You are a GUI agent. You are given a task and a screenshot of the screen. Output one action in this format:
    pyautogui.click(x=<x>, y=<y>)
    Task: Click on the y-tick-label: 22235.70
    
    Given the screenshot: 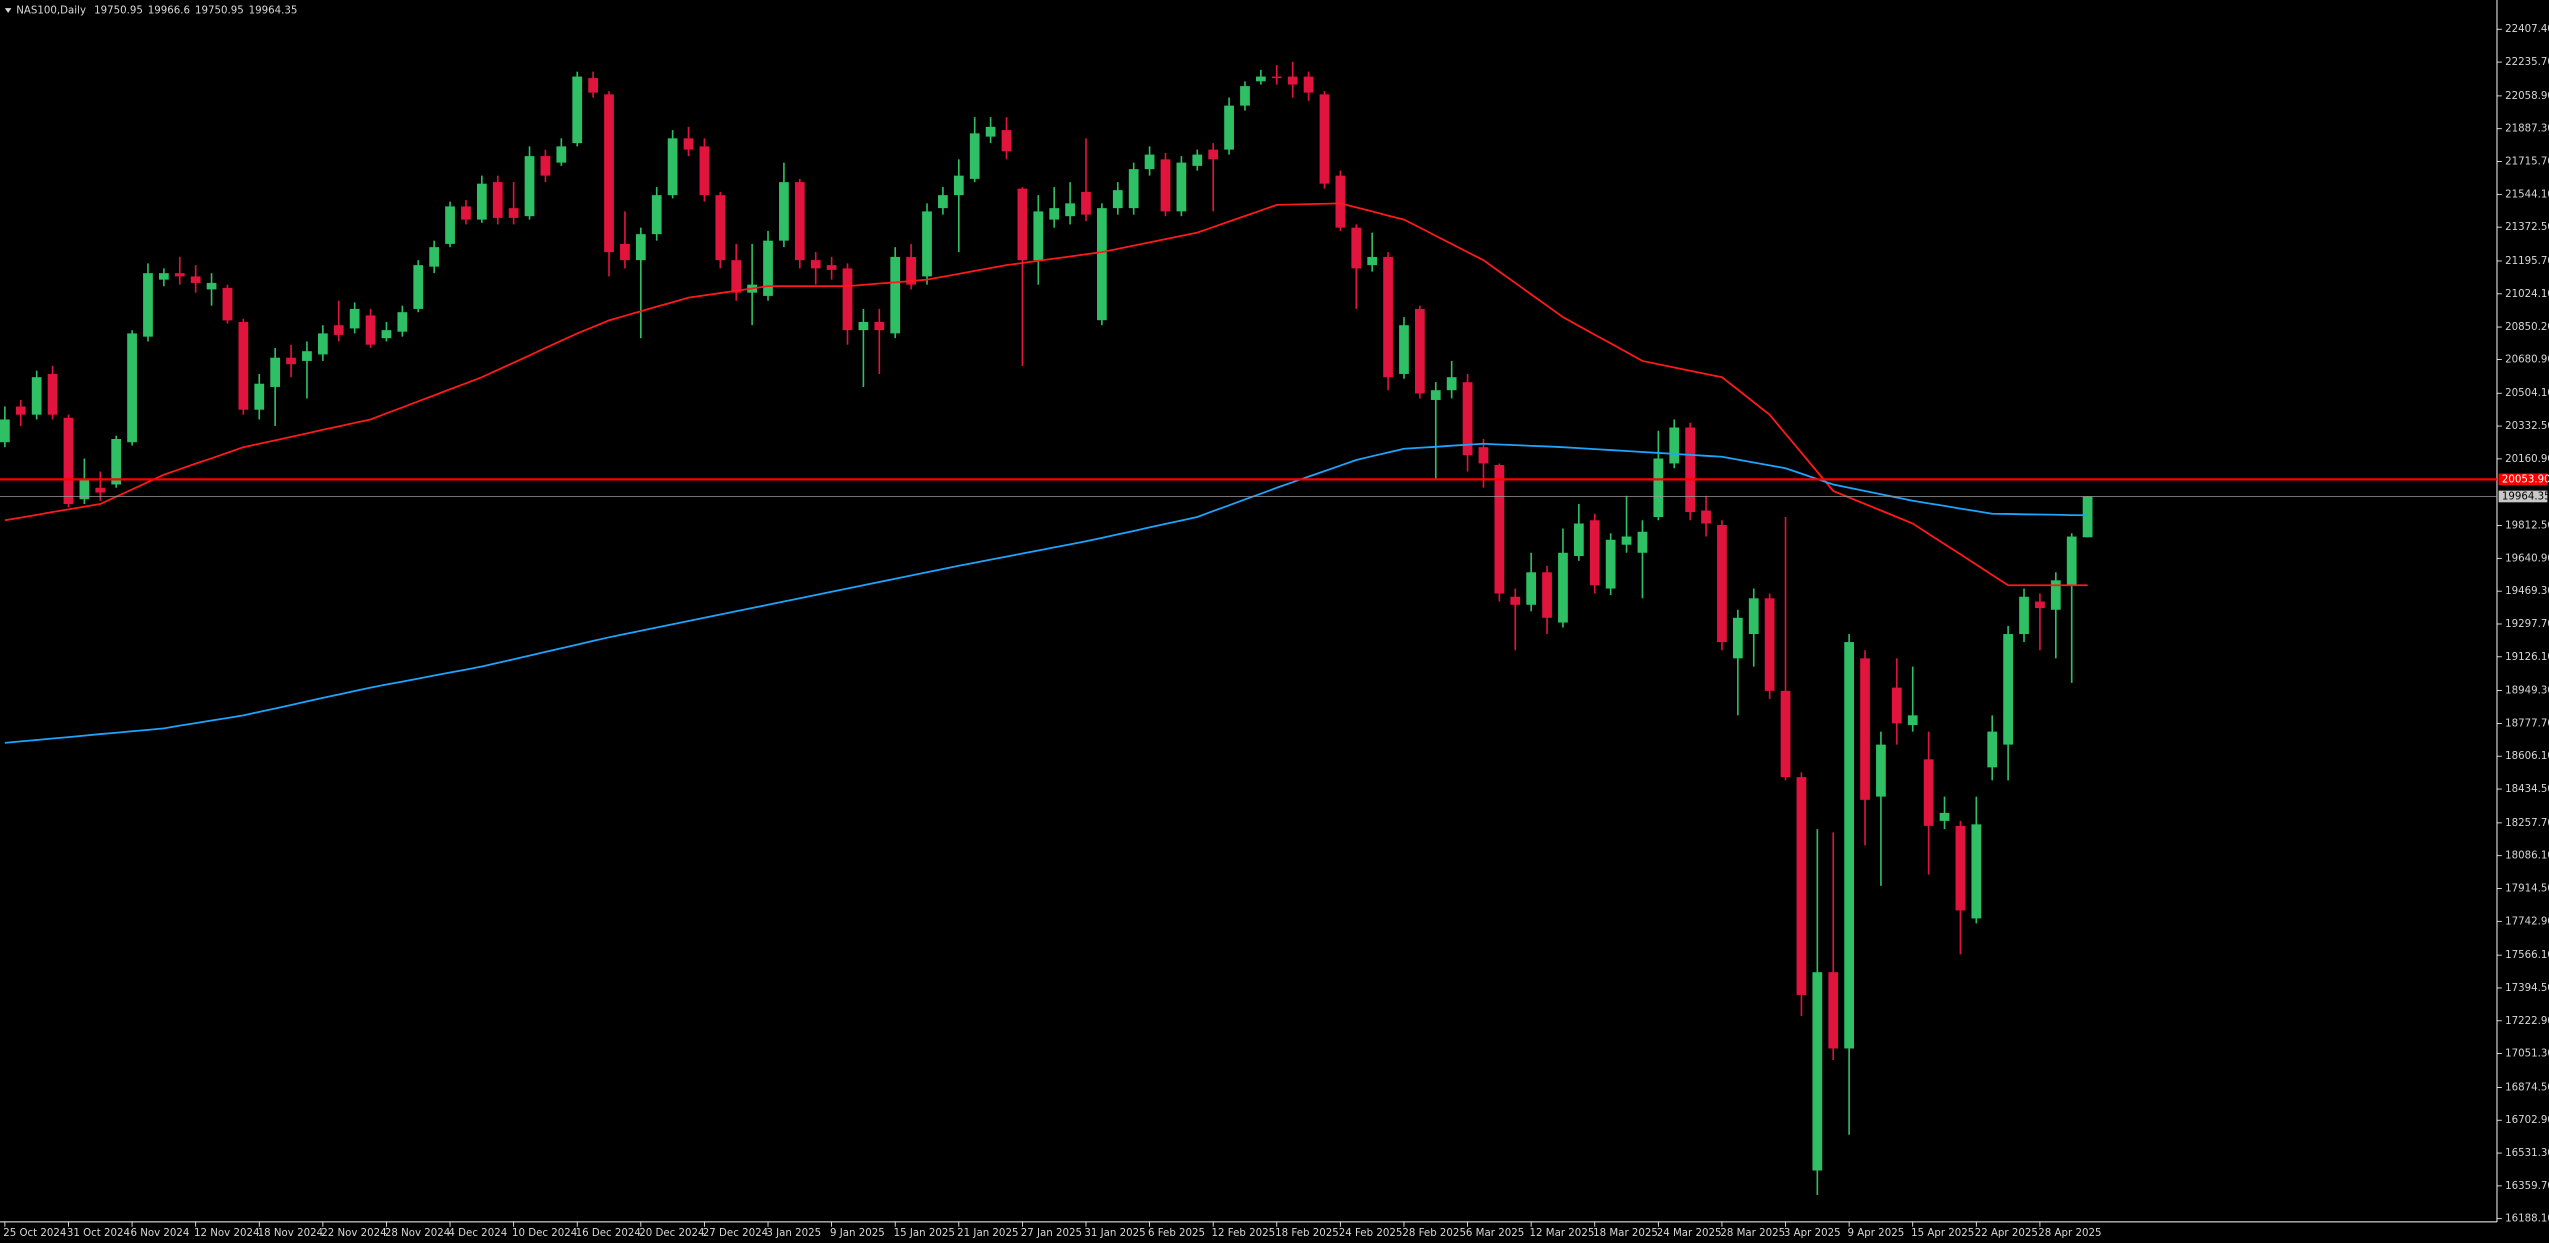 What is the action you would take?
    pyautogui.click(x=2527, y=62)
    